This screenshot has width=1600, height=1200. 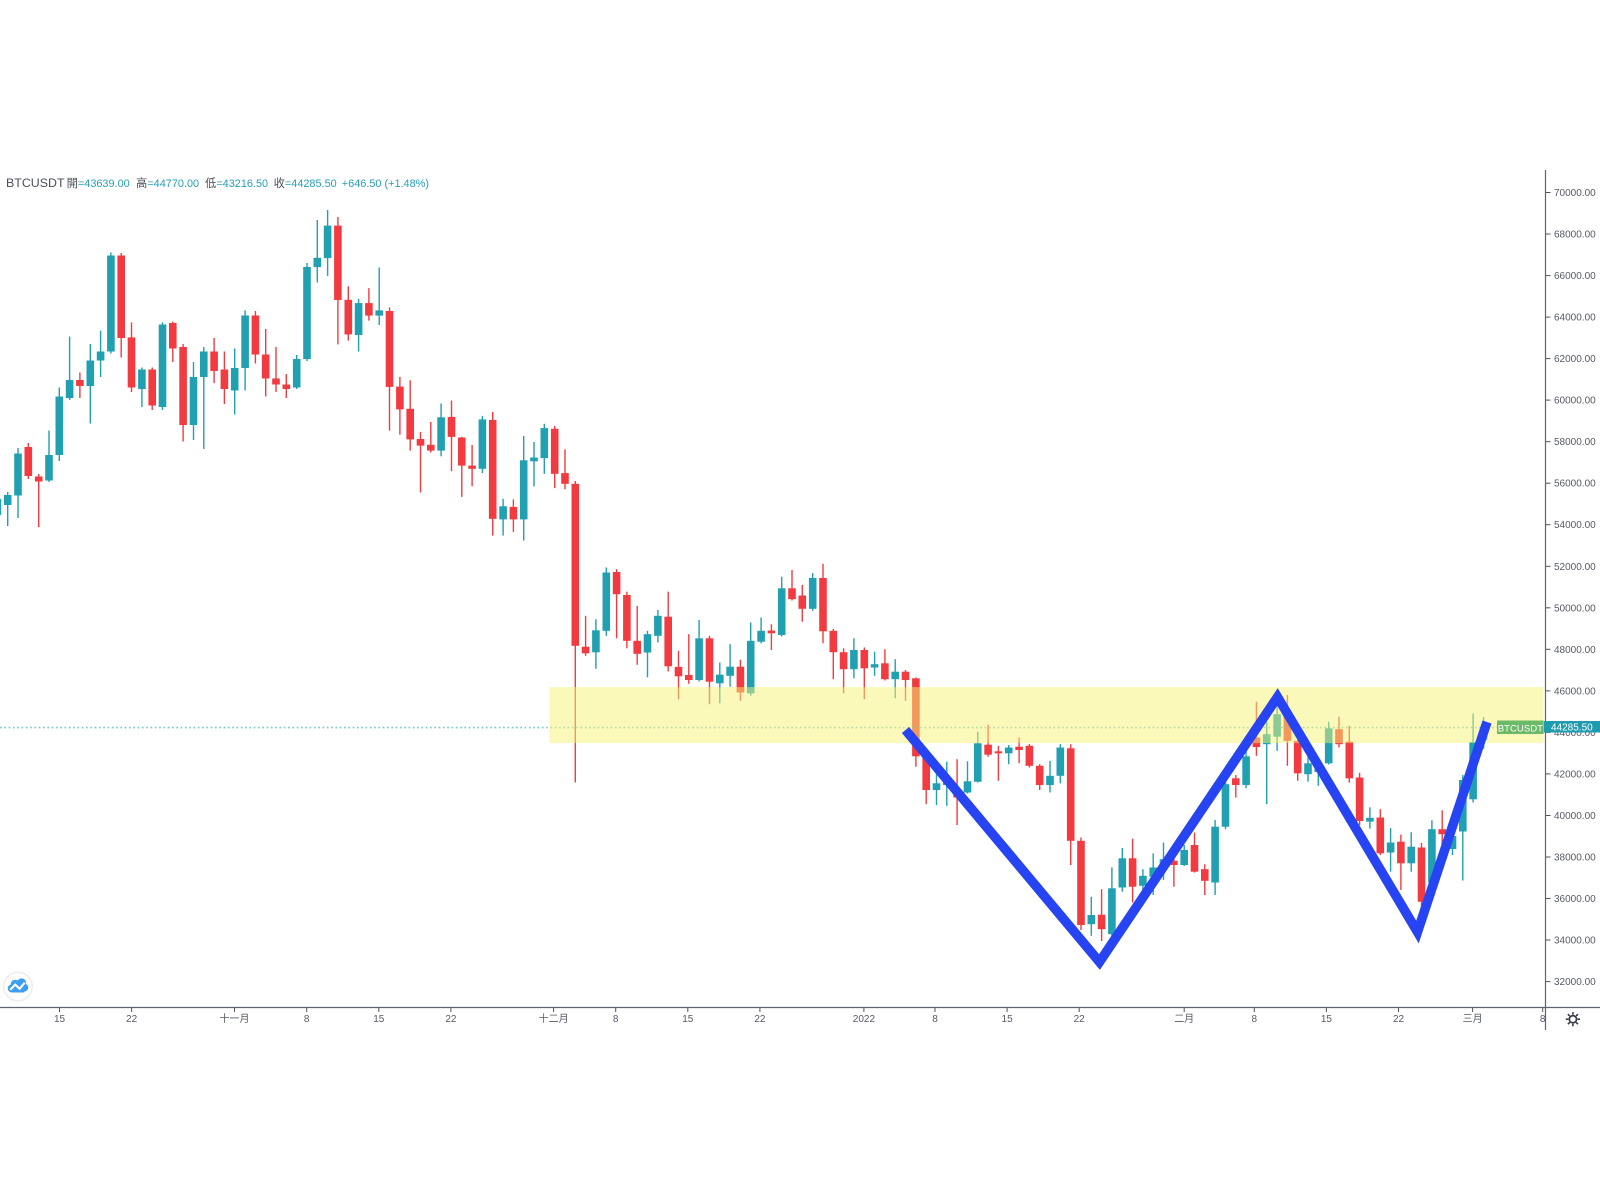 I want to click on svg-text: 48000.00, so click(x=1575, y=650).